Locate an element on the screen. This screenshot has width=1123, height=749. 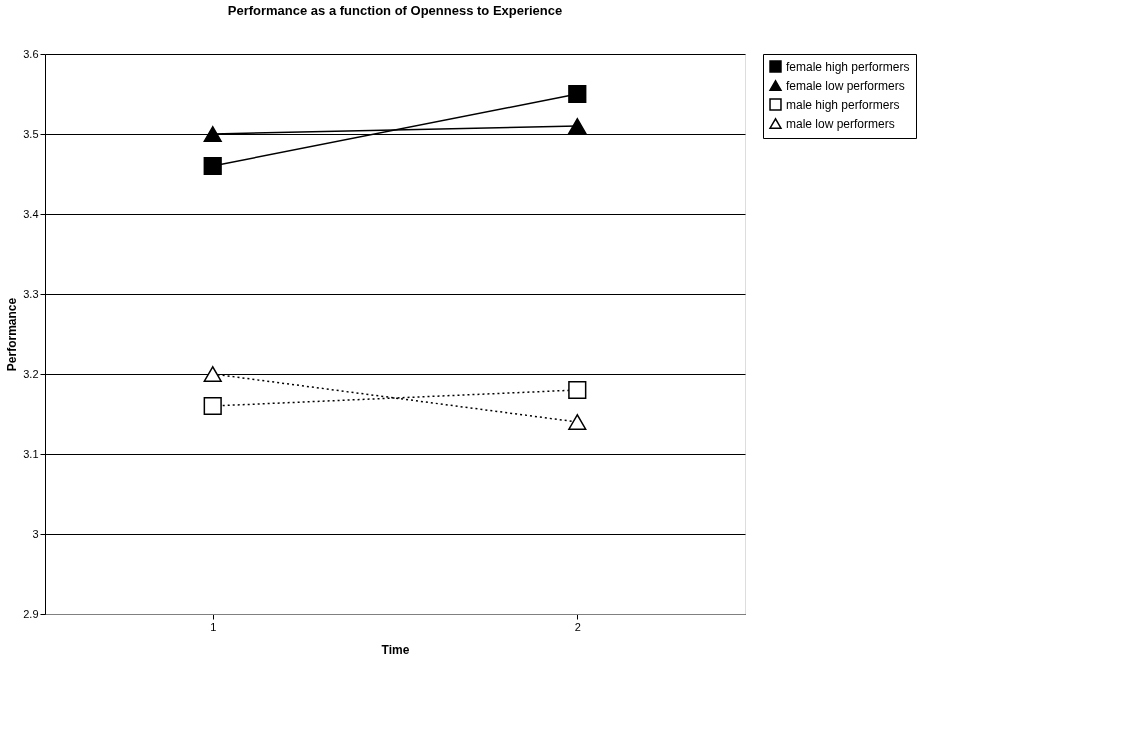
legend-label: male high performers is located at coordinates (843, 104).